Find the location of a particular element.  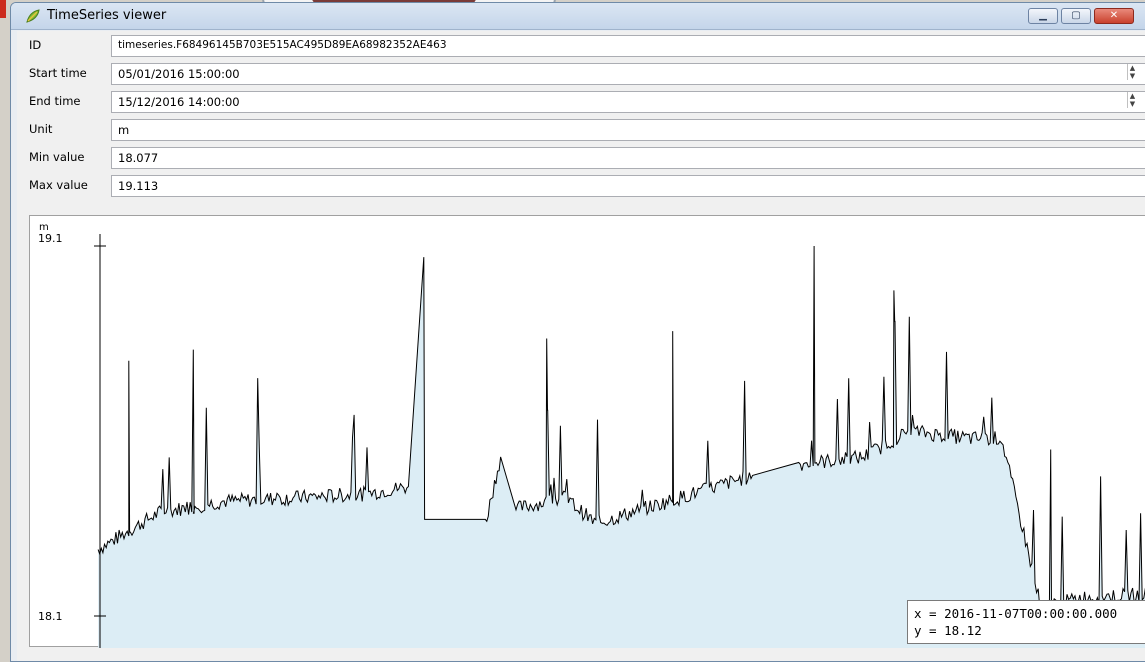

unit-field: m is located at coordinates (628, 130).